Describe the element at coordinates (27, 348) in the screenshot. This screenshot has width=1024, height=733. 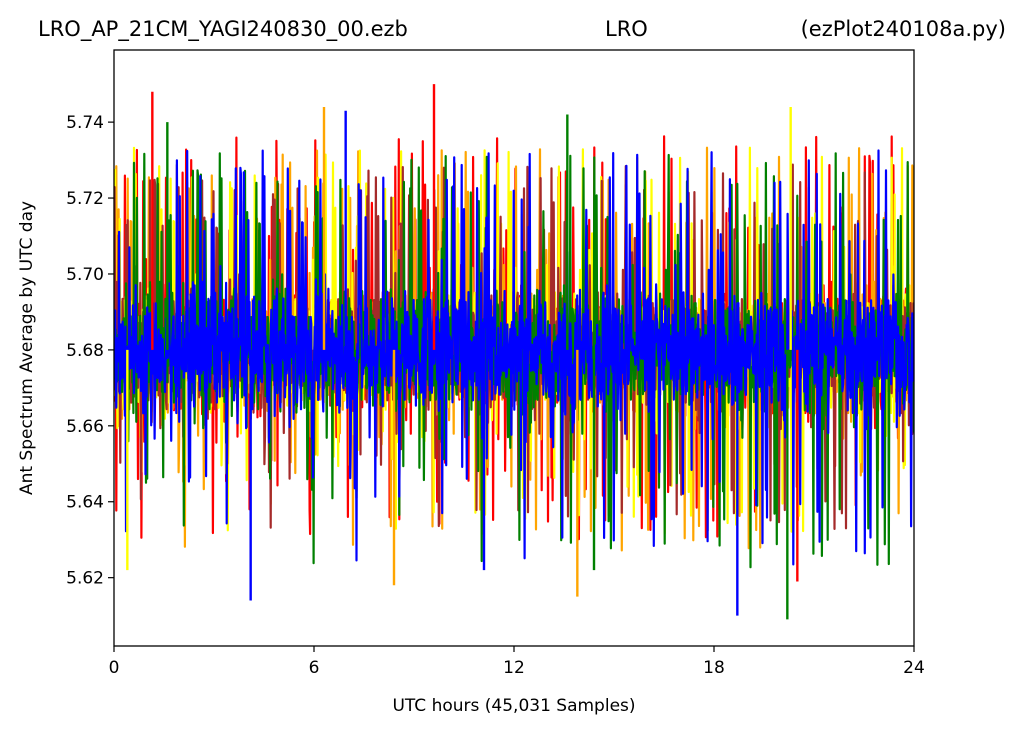
I see `y-axis-label: Ant Spectrum Average by UTC day` at that location.